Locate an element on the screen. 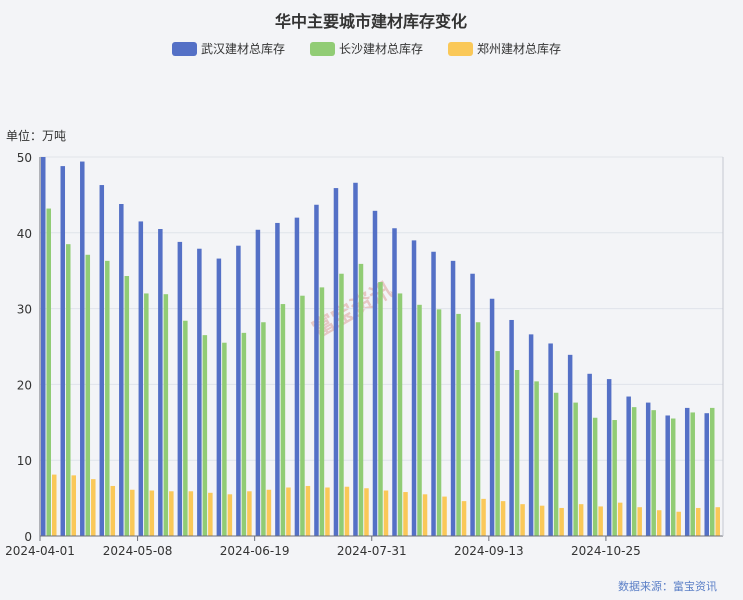 The height and width of the screenshot is (600, 743). legend-label-1: 长沙建材总库存 is located at coordinates (381, 48).